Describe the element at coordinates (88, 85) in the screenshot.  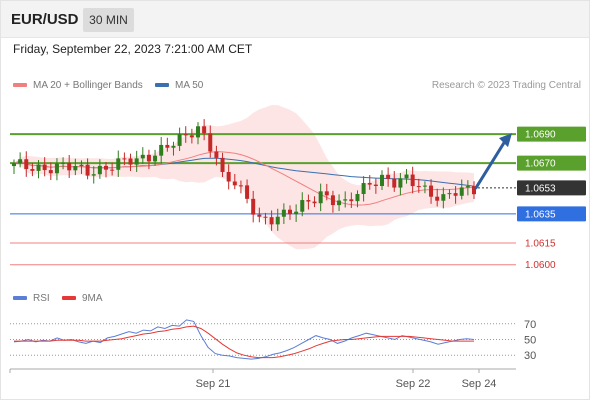
I see `legend-bollinger-label: MA 20 + Bollinger Bands` at that location.